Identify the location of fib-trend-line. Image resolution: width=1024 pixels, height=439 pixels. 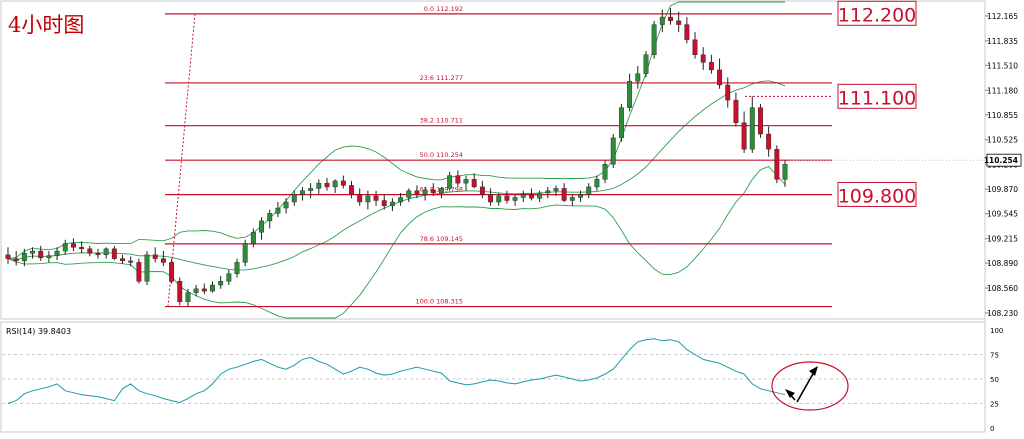
(181, 160).